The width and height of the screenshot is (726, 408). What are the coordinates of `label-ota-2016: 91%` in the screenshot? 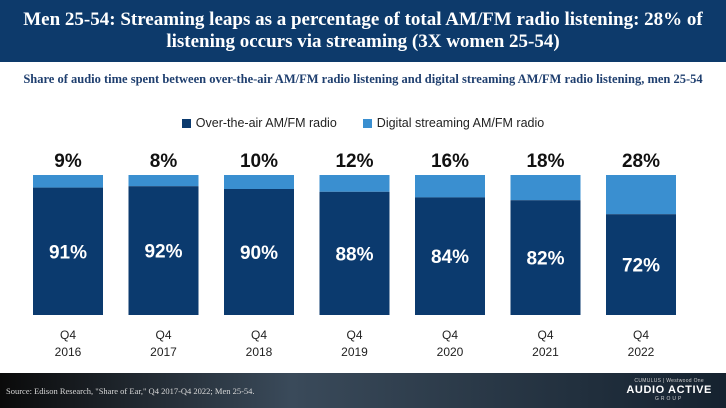 It's located at (68, 252).